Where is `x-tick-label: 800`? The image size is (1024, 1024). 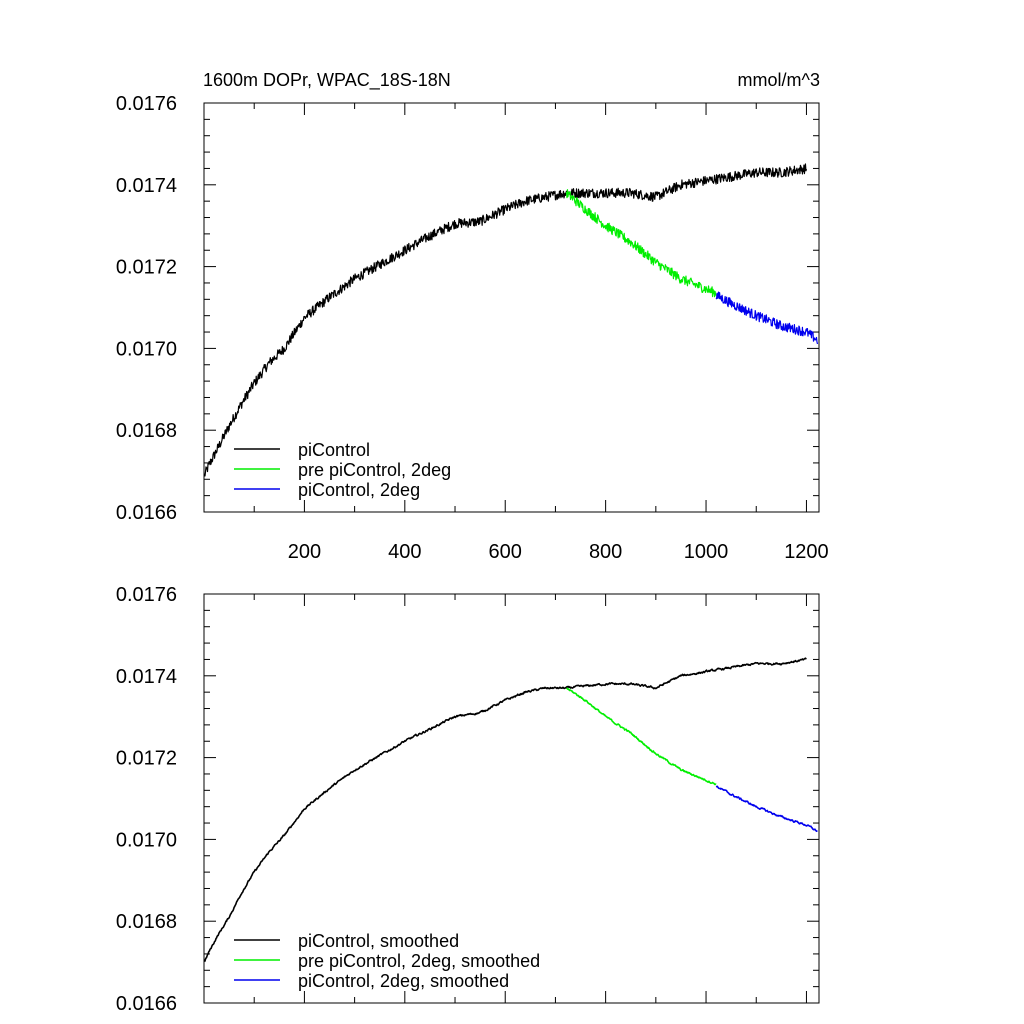 x-tick-label: 800 is located at coordinates (605, 552).